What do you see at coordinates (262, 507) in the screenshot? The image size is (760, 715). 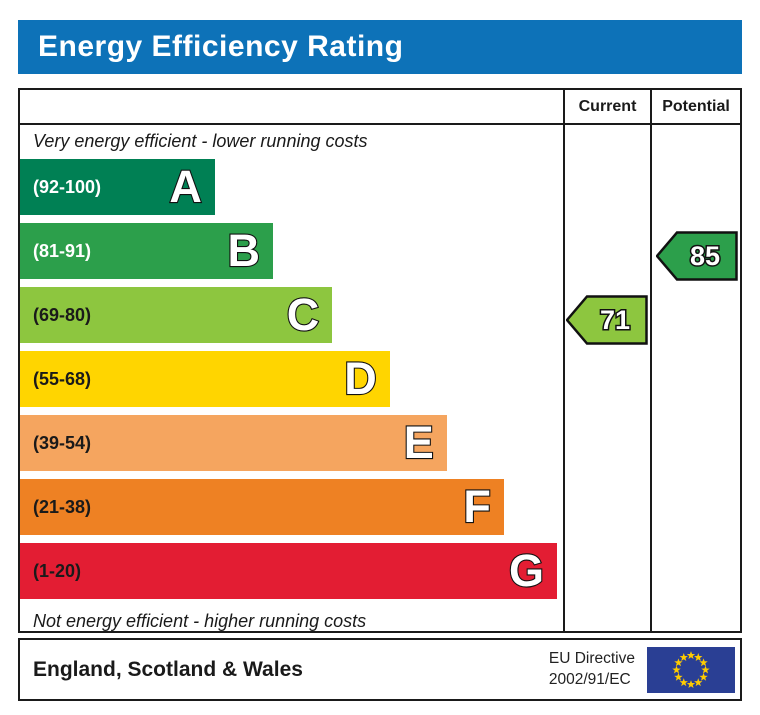 I see `band-bar-f: (21-38) F` at bounding box center [262, 507].